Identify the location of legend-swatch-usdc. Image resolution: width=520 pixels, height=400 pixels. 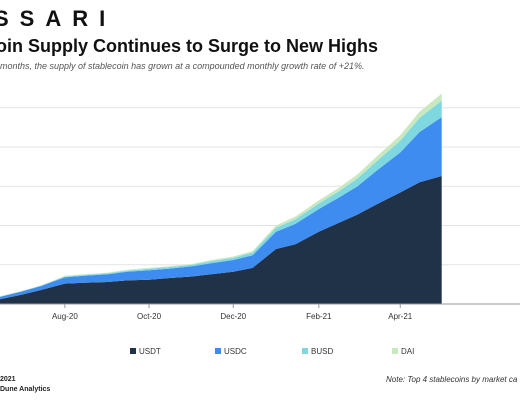
(218, 351).